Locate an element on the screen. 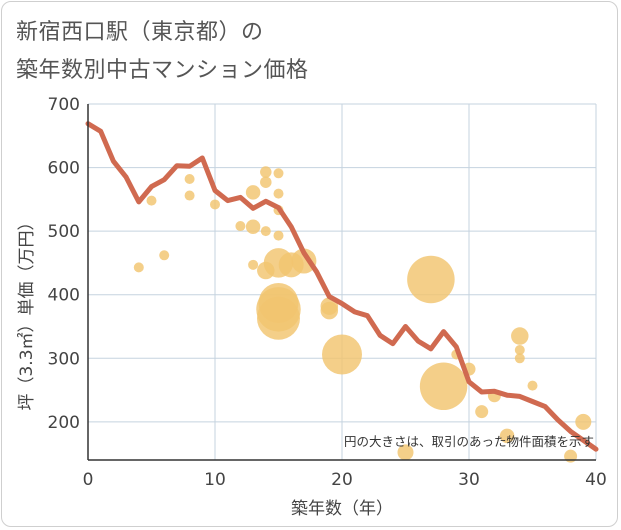 The image size is (621, 530). x-tick-label: 40 is located at coordinates (596, 480).